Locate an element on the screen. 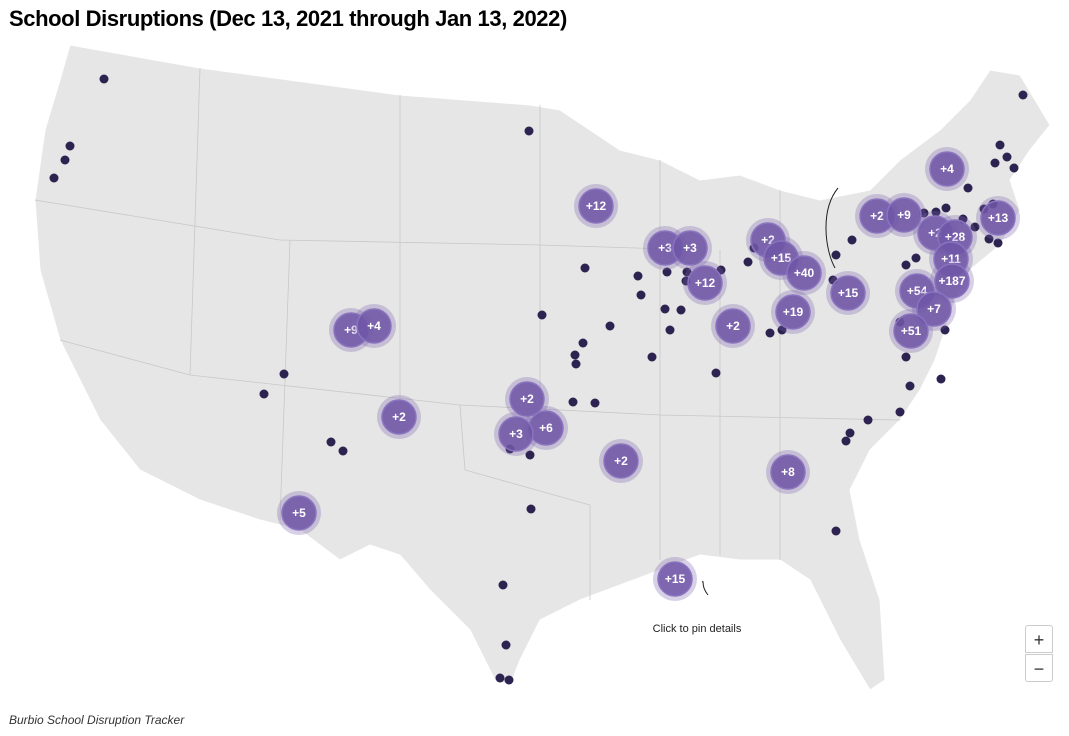  cluster-label: +12 is located at coordinates (705, 283).